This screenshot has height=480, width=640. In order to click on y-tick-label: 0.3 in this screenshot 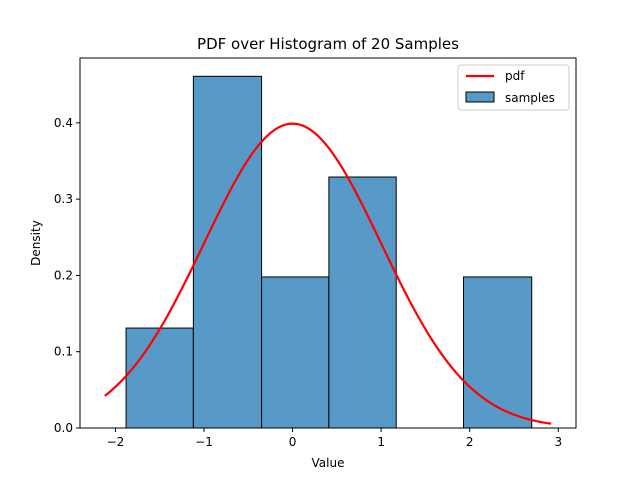, I will do `click(63, 199)`.